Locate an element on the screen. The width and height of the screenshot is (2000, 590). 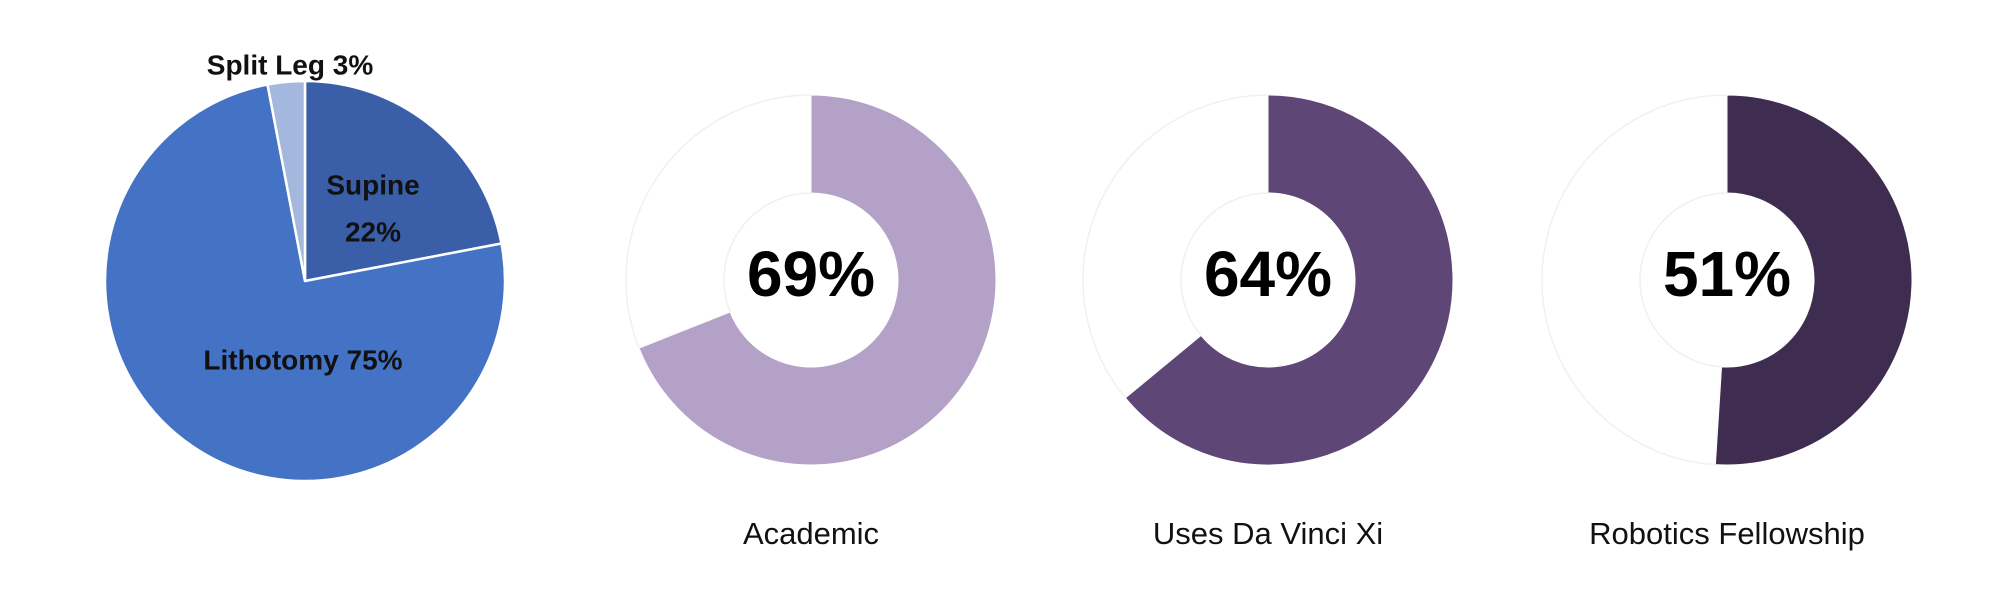
donut-value-robotics-fellowship: 51% is located at coordinates (1727, 274).